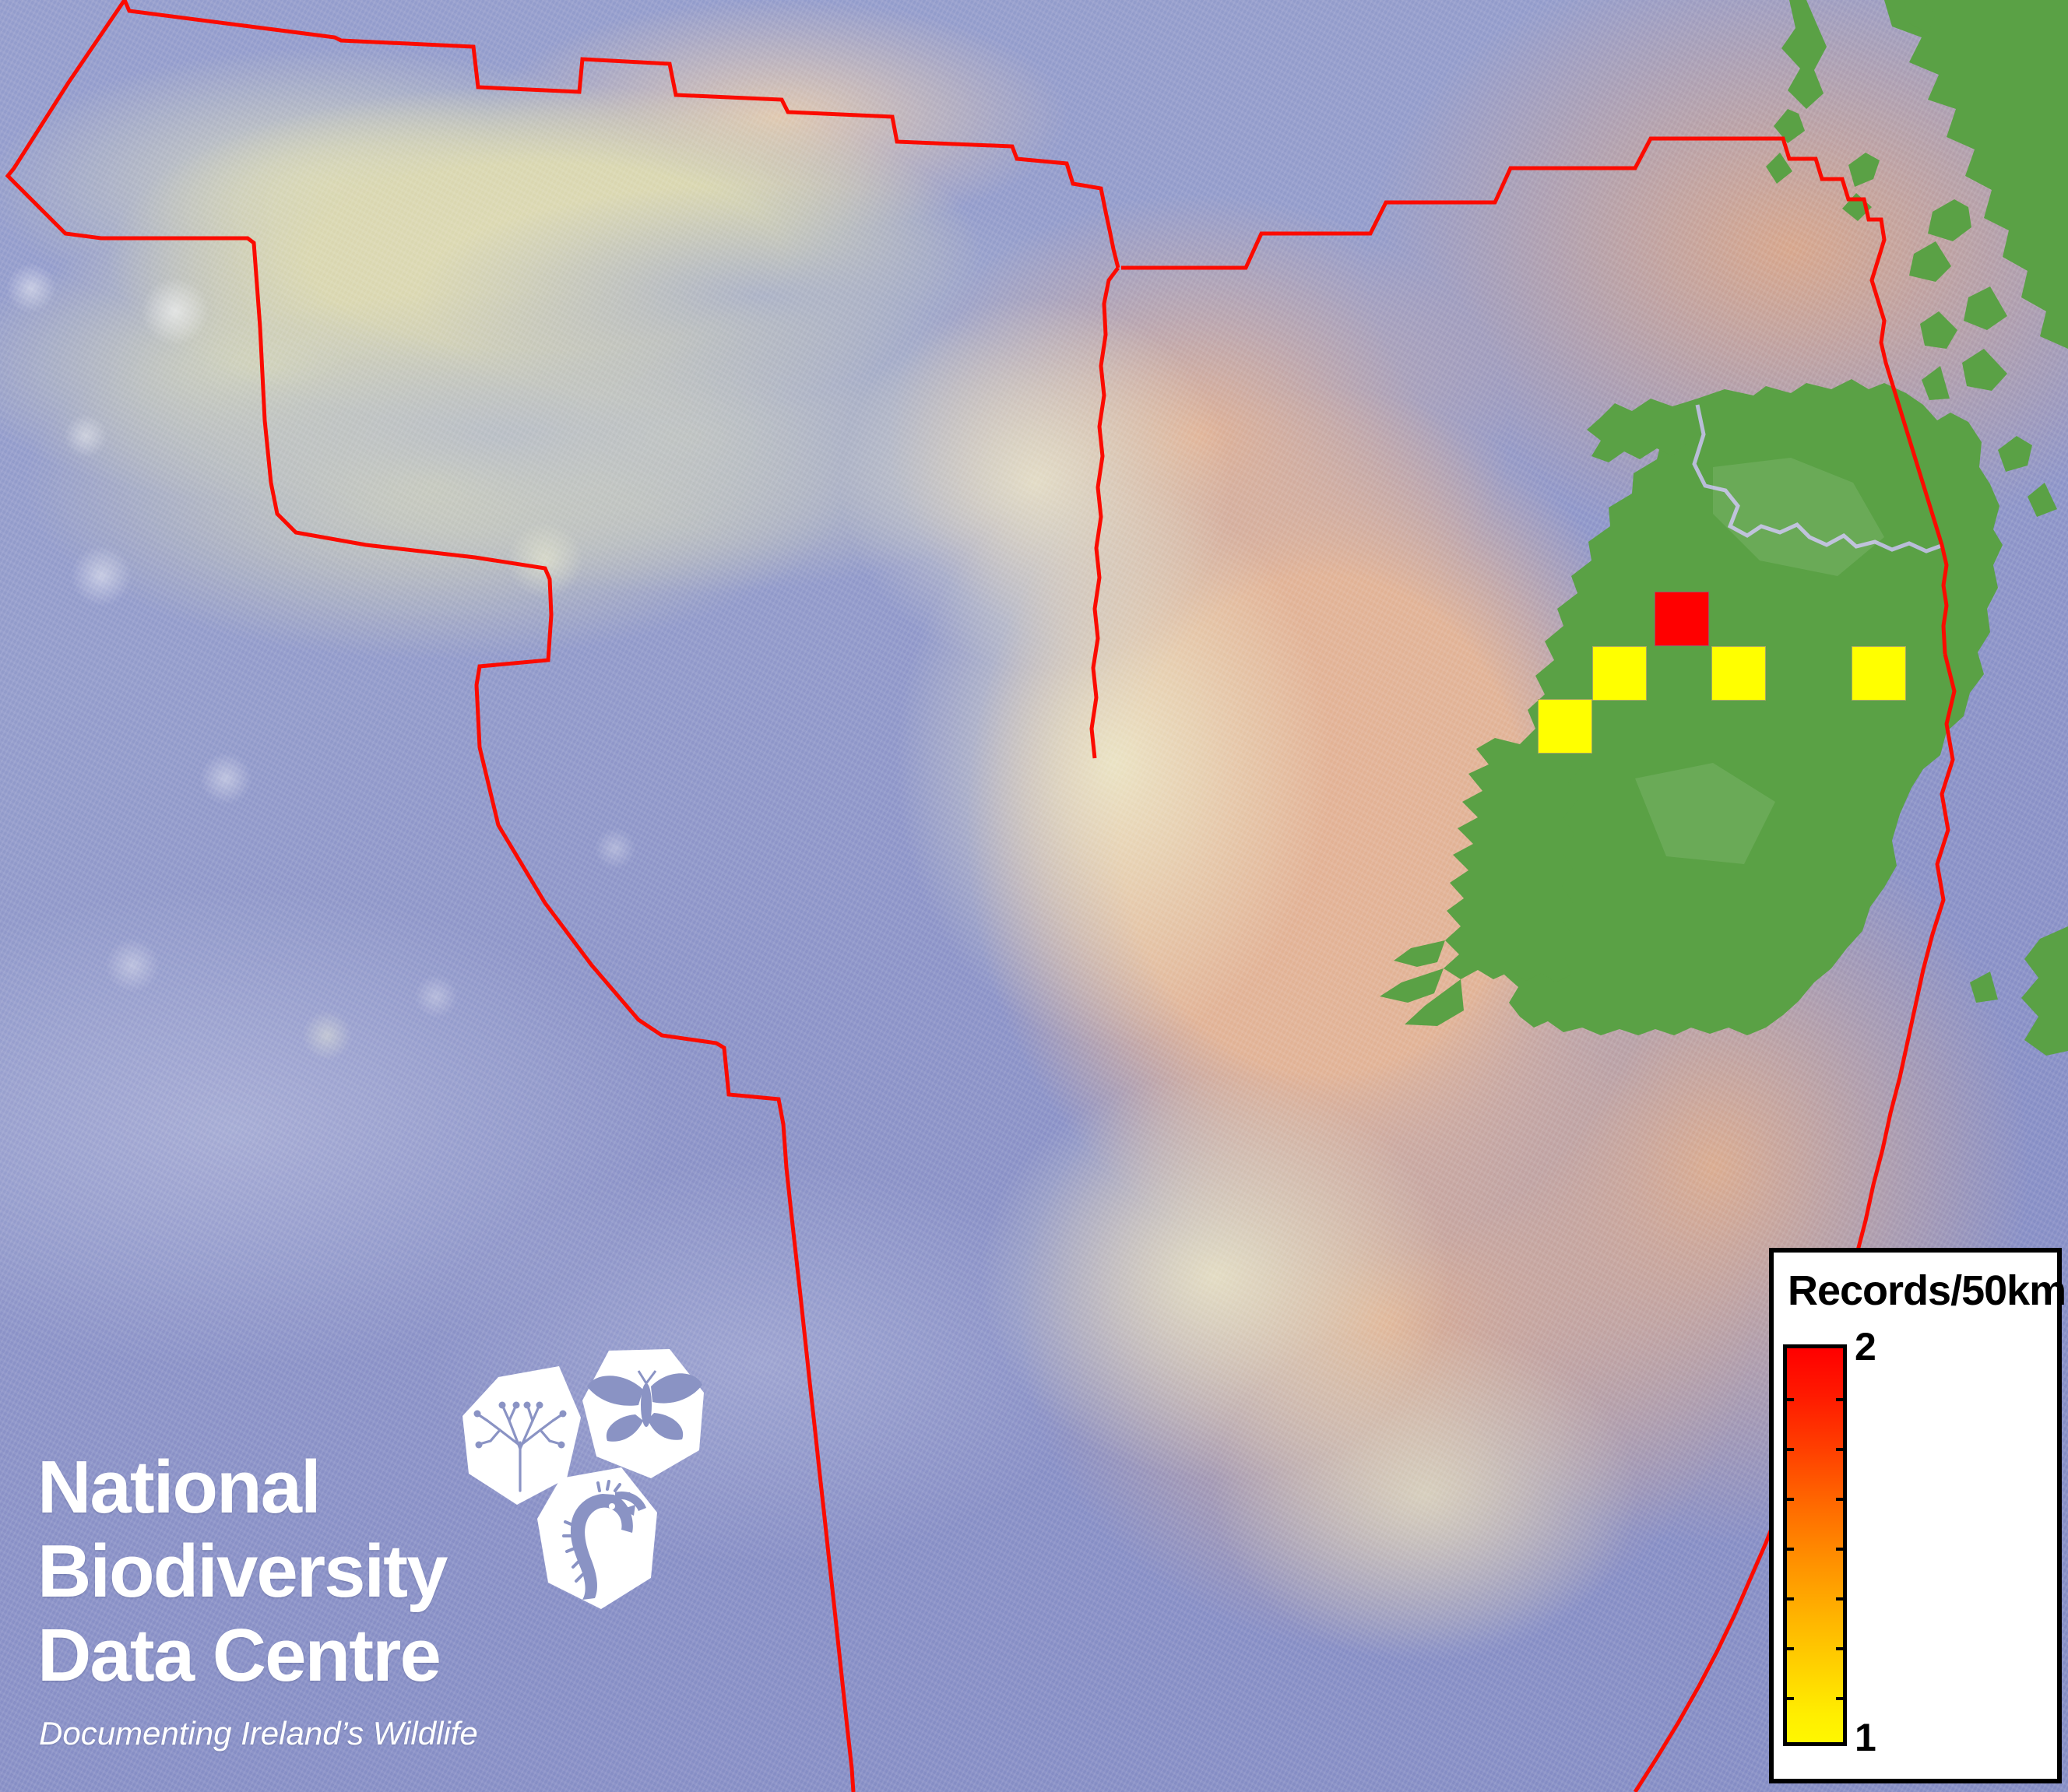 The width and height of the screenshot is (2068, 1792). I want to click on scotland-hebrides-outer, so click(1886, 200).